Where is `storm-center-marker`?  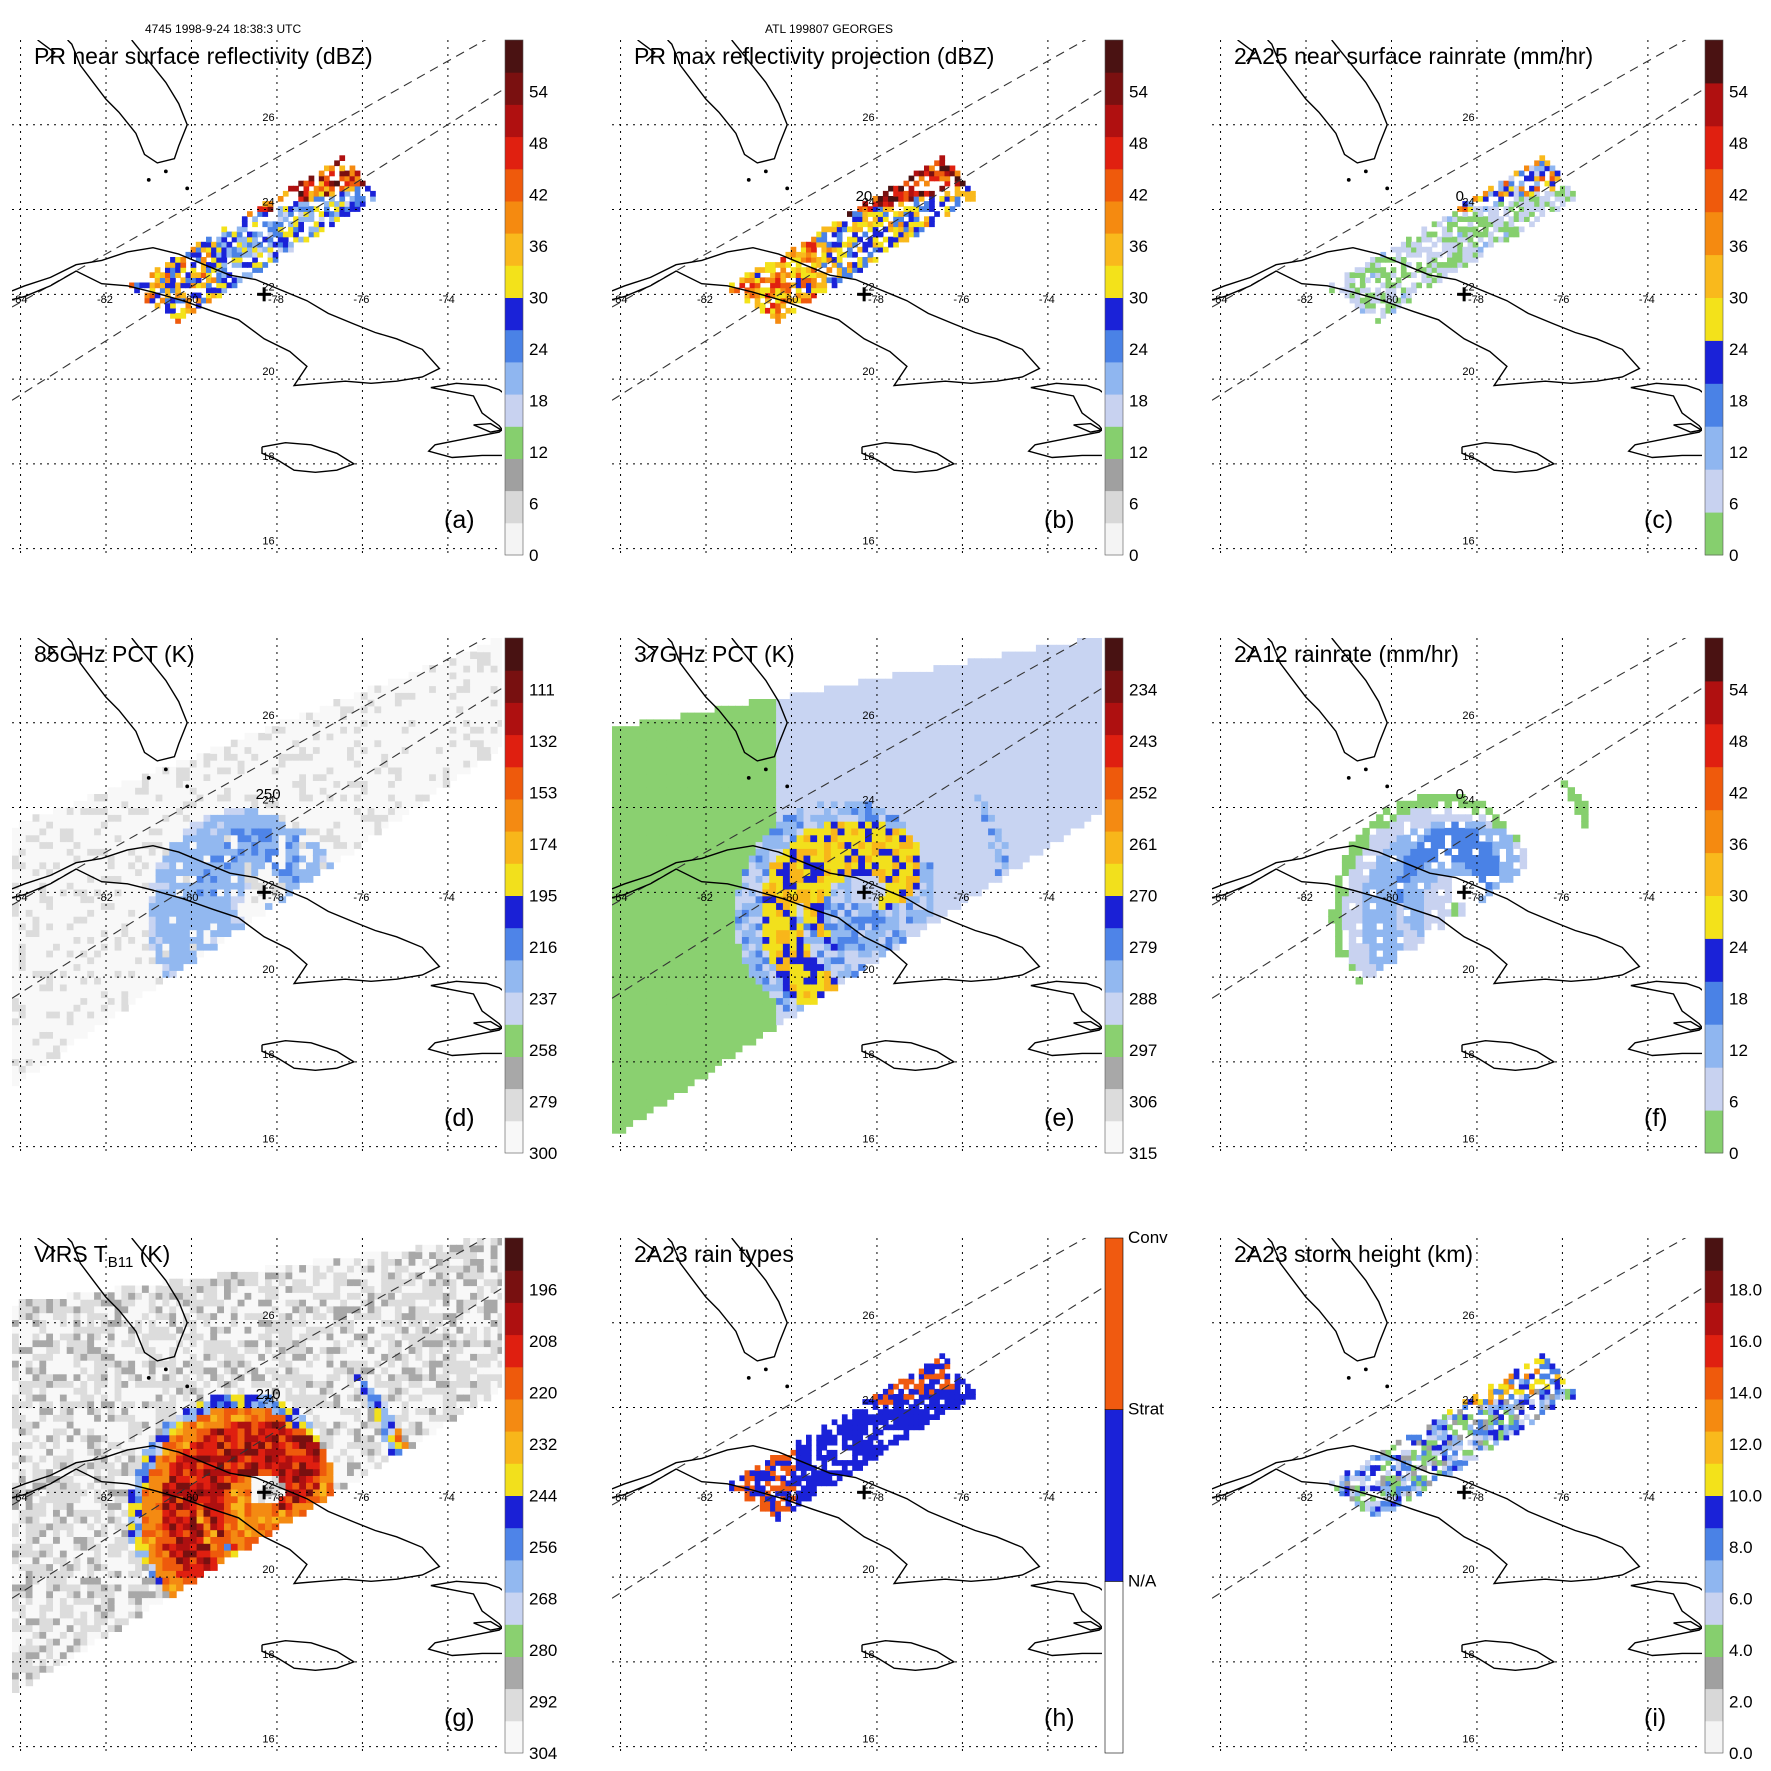 storm-center-marker is located at coordinates (1464, 294).